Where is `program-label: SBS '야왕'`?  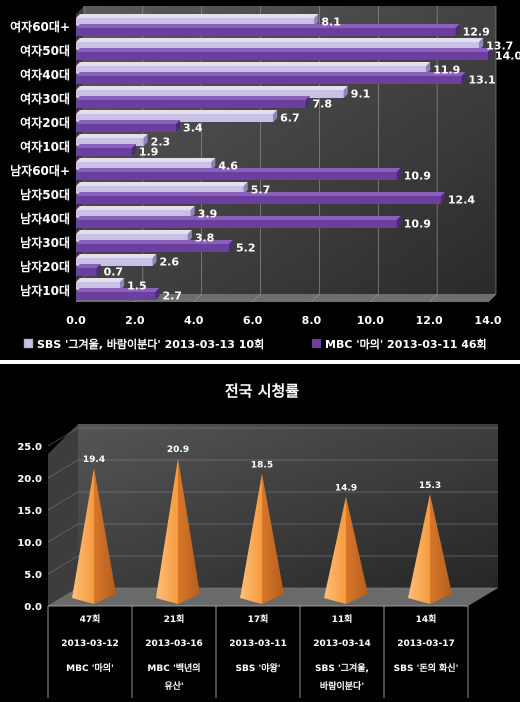
program-label: SBS '야왕' is located at coordinates (257, 668).